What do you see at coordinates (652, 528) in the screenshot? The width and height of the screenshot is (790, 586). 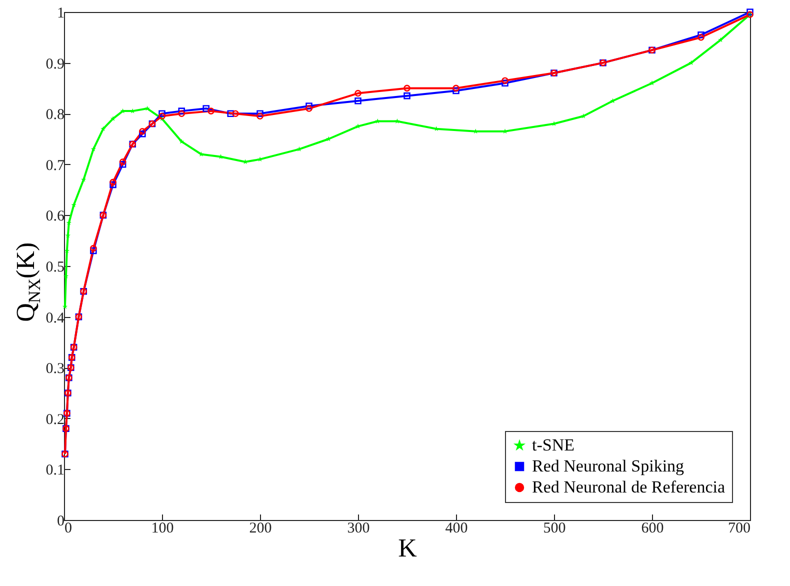 I see `x-tick-label: 600` at bounding box center [652, 528].